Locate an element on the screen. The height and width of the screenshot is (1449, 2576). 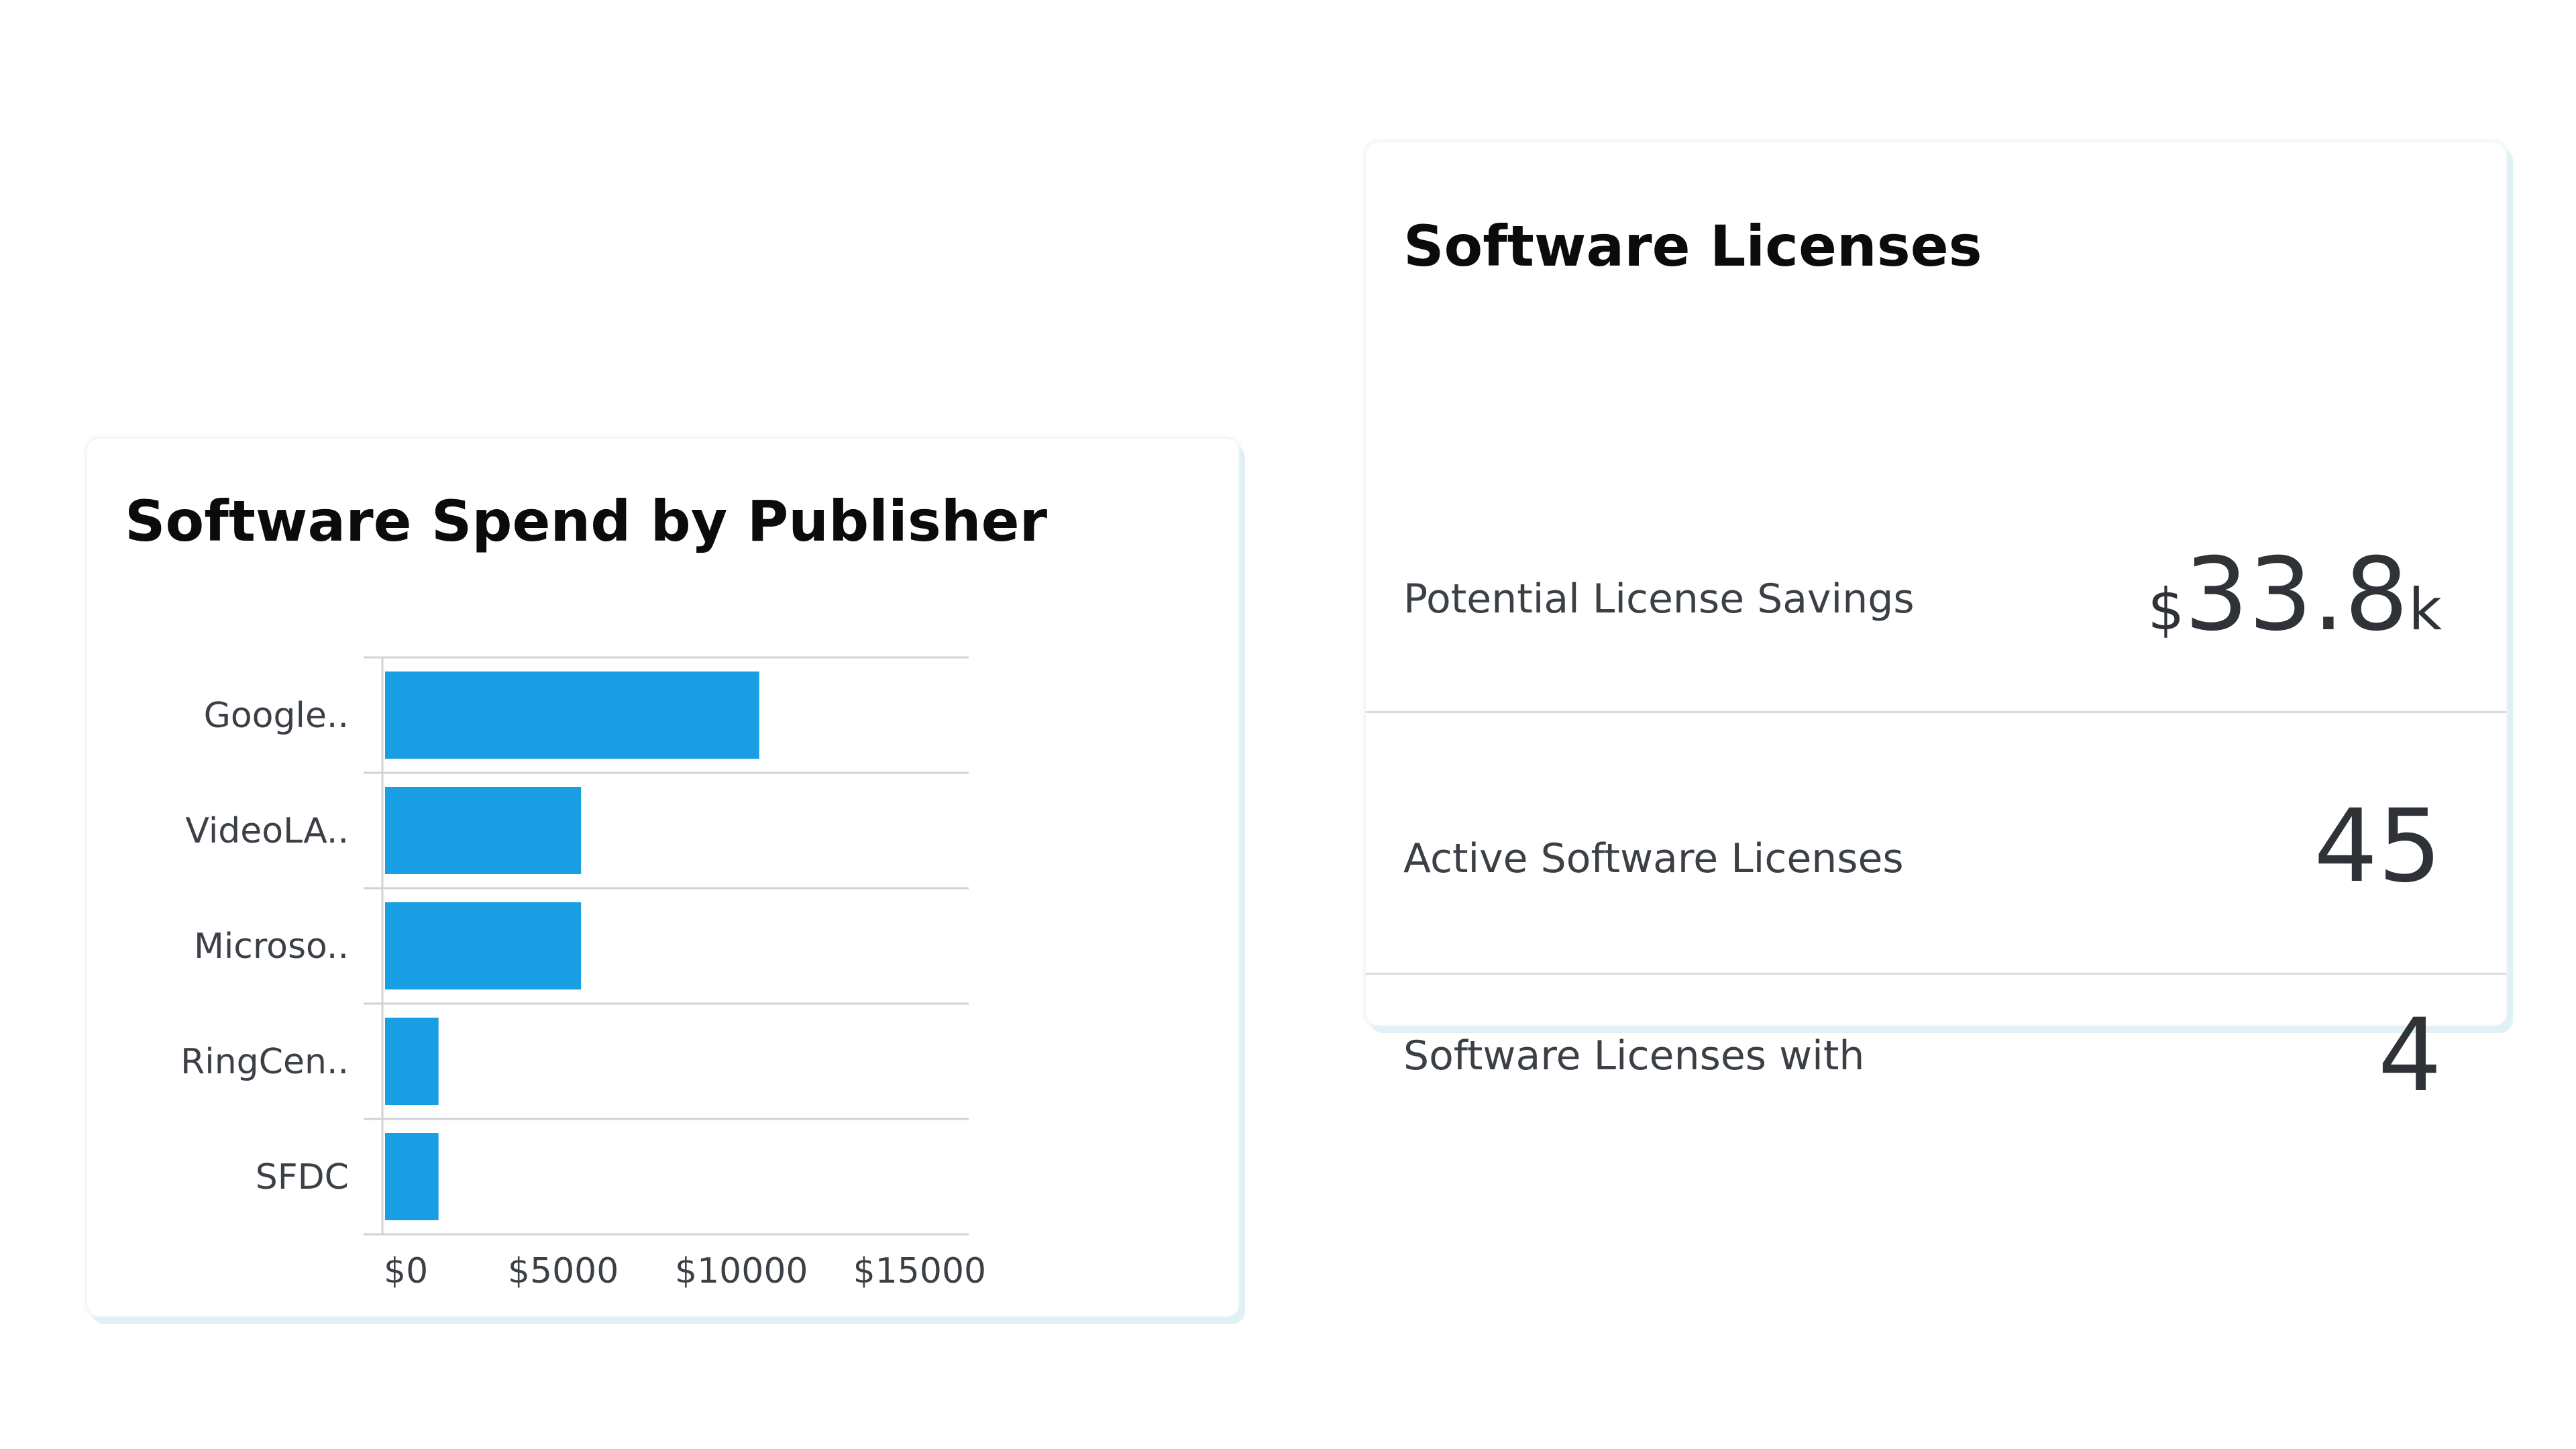
stat-value-savings: $33.8k is located at coordinates (2294, 595).